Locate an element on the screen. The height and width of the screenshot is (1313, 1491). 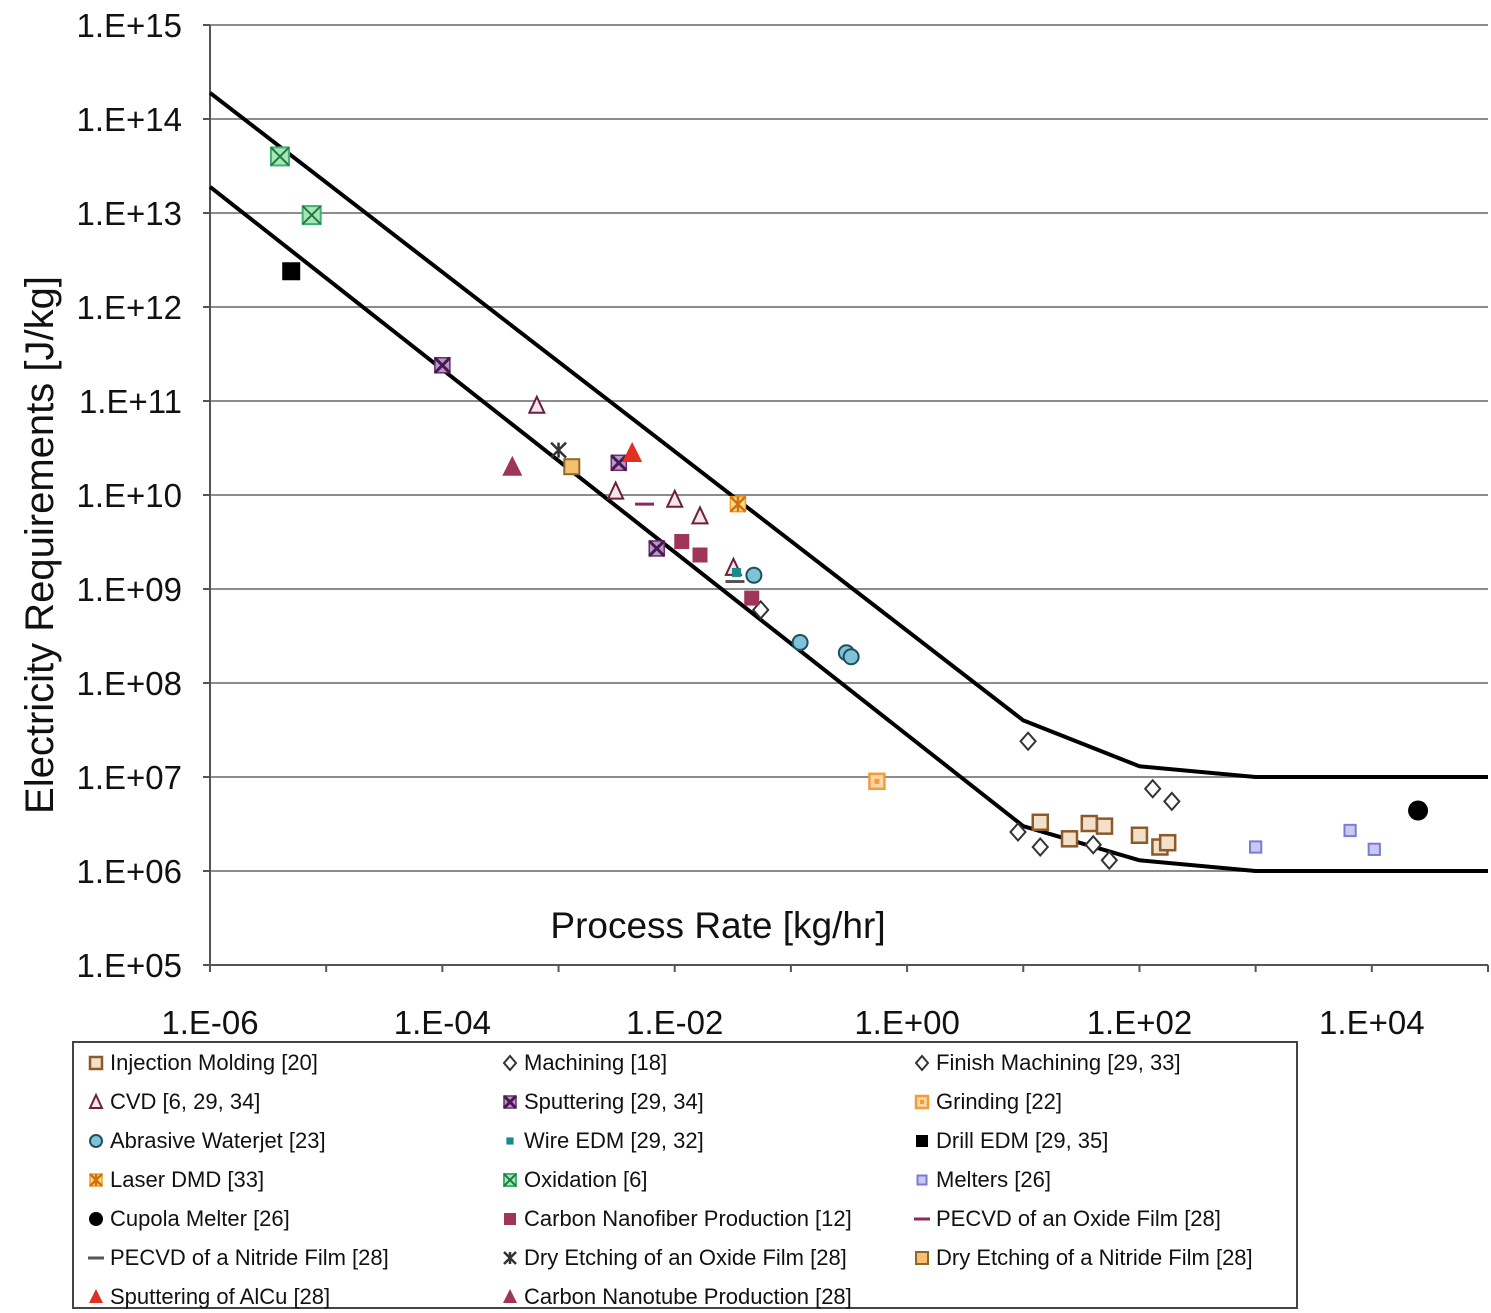
legend-label: Laser DMD [33] is located at coordinates (187, 1179).